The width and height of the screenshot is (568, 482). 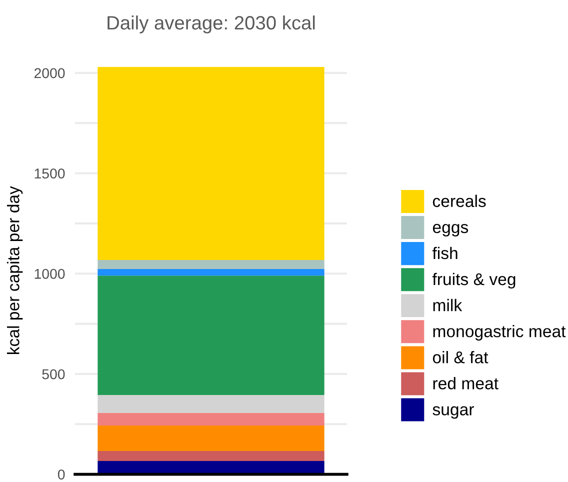 What do you see at coordinates (61, 475) in the screenshot?
I see `y-tick-label: 0` at bounding box center [61, 475].